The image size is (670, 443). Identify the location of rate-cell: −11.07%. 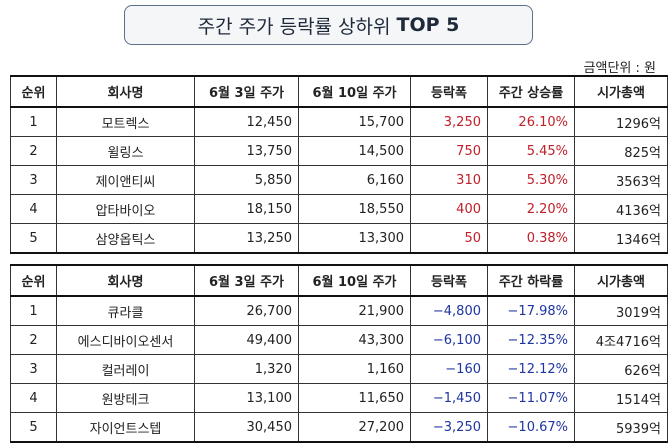
(531, 398).